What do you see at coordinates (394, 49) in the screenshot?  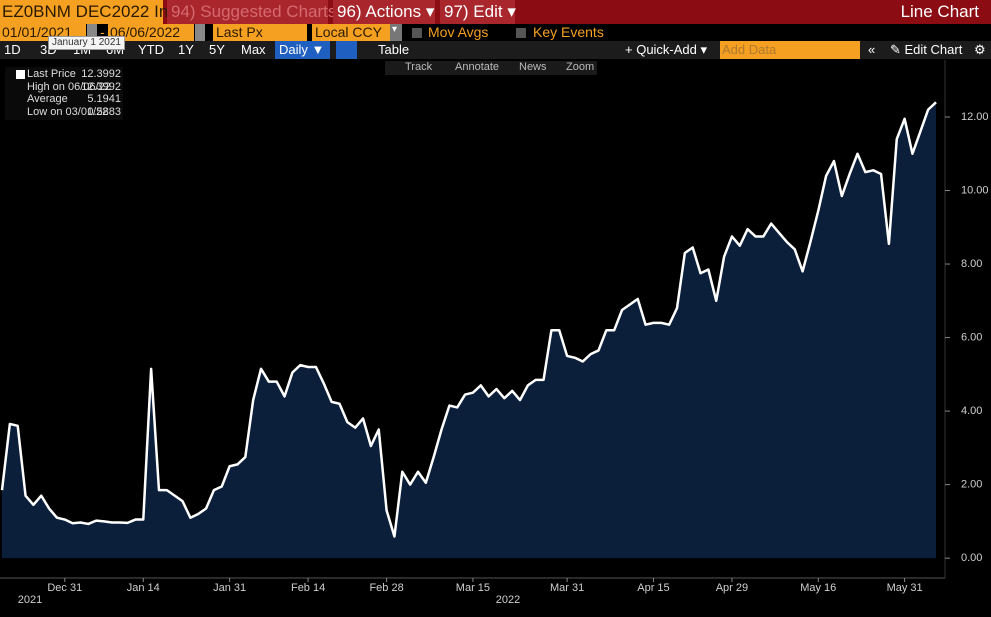 I see `table-button: Table` at bounding box center [394, 49].